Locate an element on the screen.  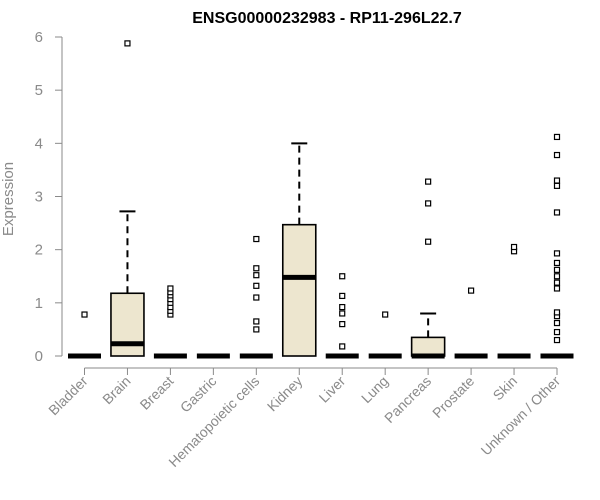
y-tick-label: 5 is located at coordinates (39, 90).